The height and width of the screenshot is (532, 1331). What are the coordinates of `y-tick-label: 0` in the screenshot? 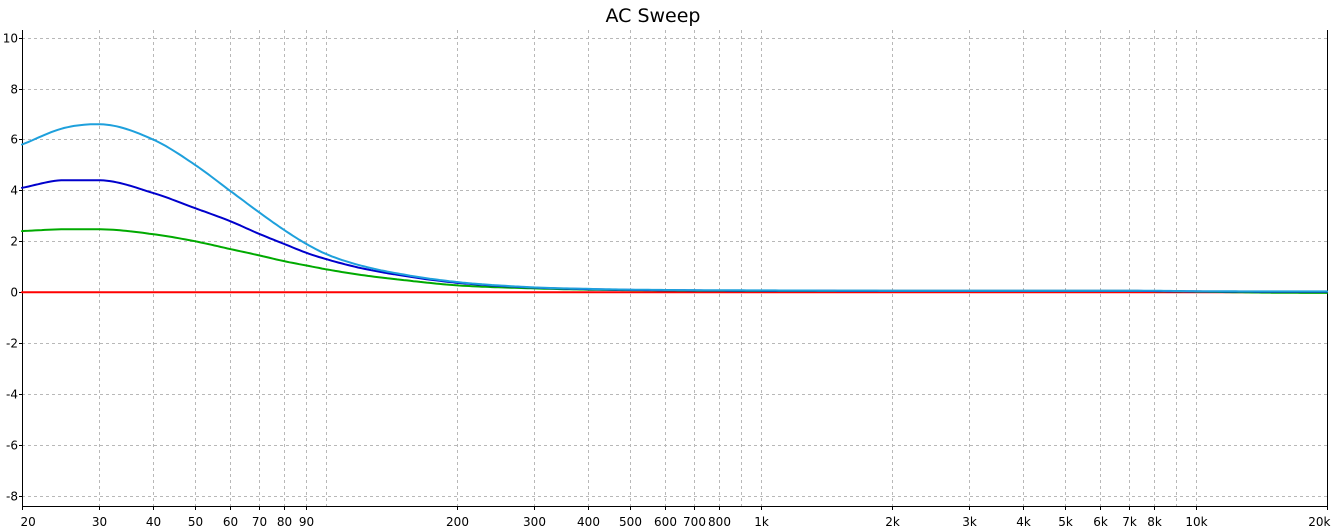 It's located at (14, 293).